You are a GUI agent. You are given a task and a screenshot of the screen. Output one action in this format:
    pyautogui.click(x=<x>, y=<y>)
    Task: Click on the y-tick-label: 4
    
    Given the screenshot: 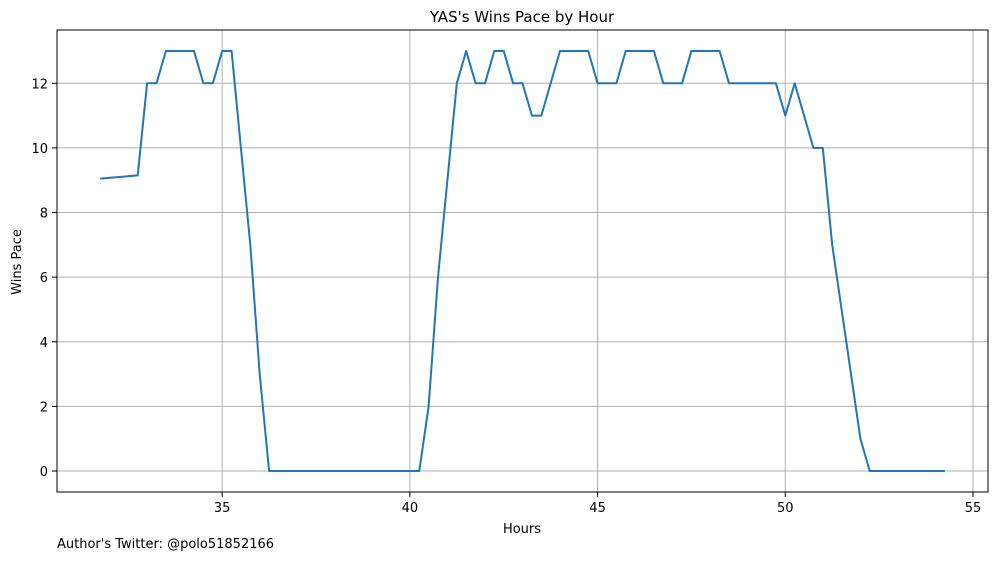 What is the action you would take?
    pyautogui.click(x=44, y=343)
    